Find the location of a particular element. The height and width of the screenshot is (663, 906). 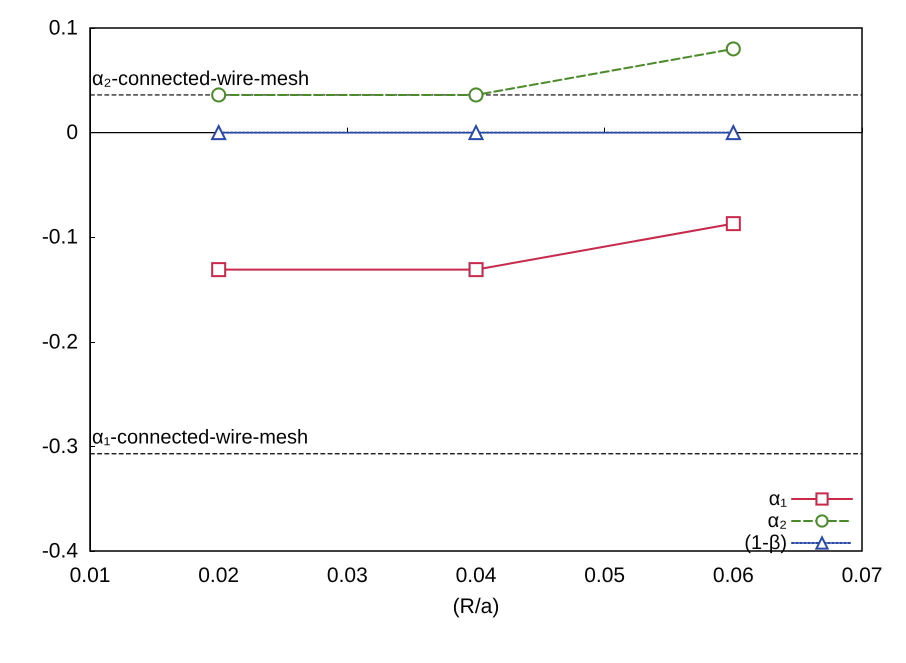

ref-line-label: α₂-connected-wire-mesh is located at coordinates (201, 79).